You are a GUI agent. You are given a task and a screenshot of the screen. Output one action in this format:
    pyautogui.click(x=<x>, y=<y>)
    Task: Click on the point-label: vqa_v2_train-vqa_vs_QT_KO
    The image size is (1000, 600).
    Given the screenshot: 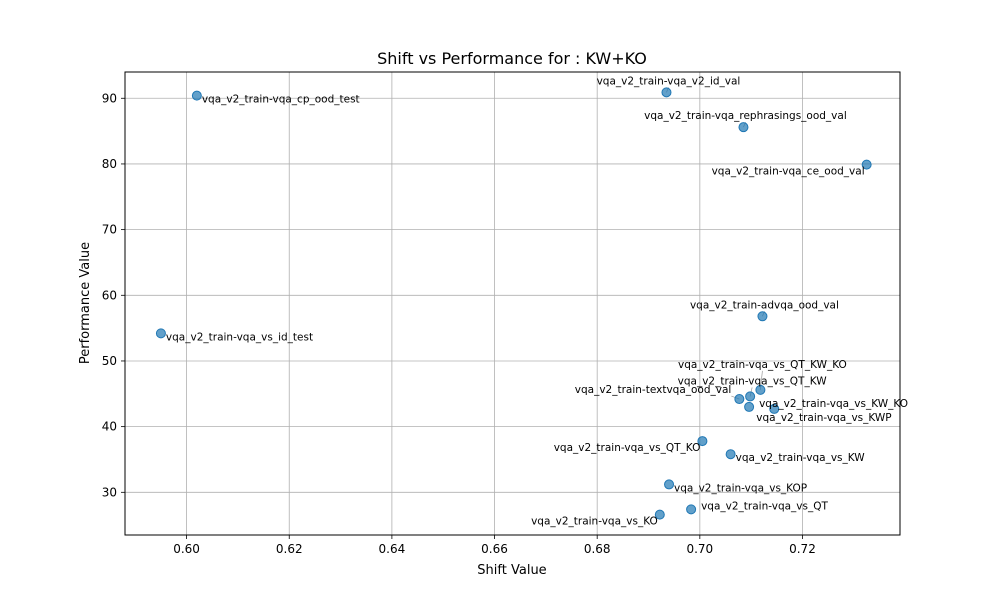 What is the action you would take?
    pyautogui.click(x=627, y=448)
    